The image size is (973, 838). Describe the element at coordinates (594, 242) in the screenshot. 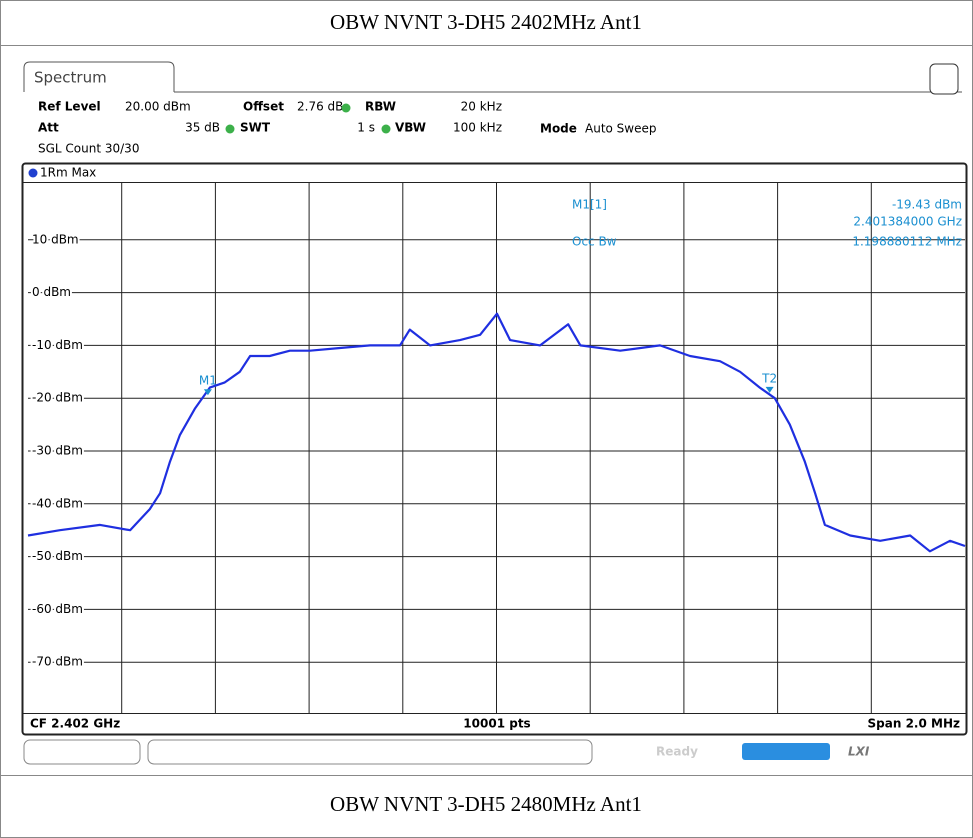

I see `occ-label: Occ Bw` at that location.